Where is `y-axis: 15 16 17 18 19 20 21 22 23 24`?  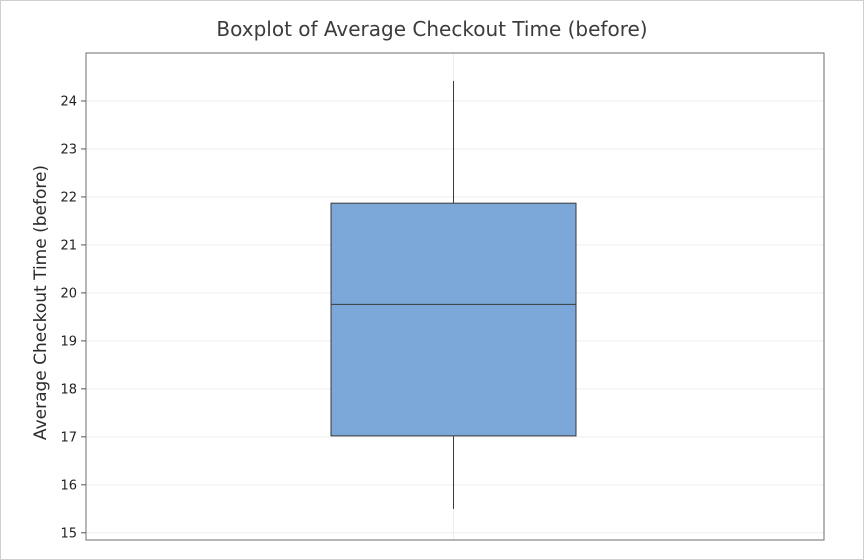
y-axis: 15 16 17 18 19 20 21 22 23 24 is located at coordinates (73, 317).